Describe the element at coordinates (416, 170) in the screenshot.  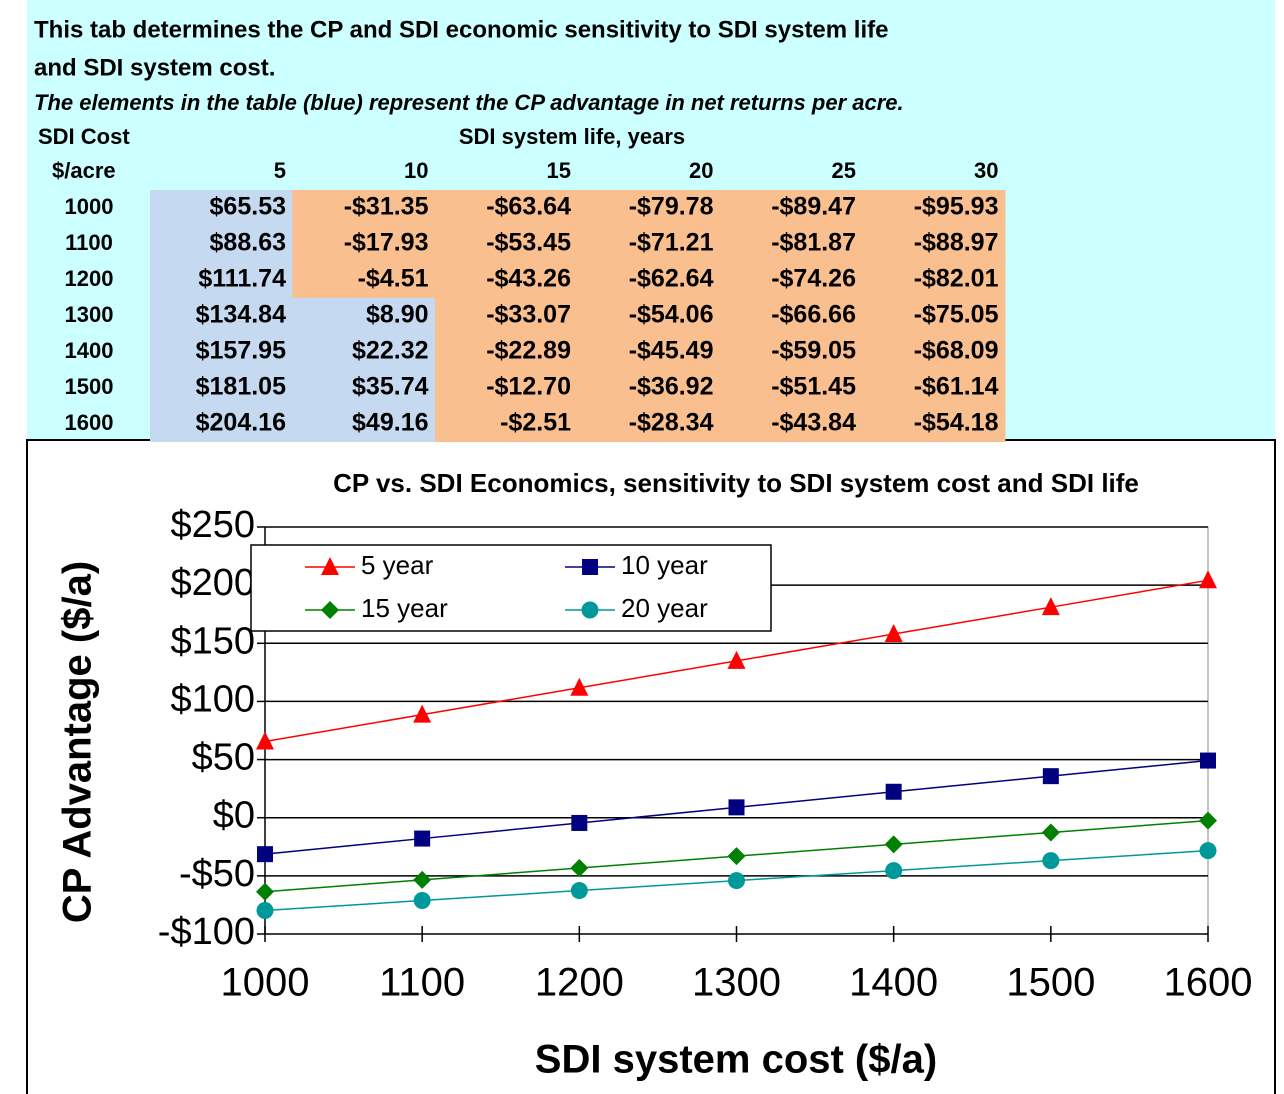
I see `column-header: 10` at that location.